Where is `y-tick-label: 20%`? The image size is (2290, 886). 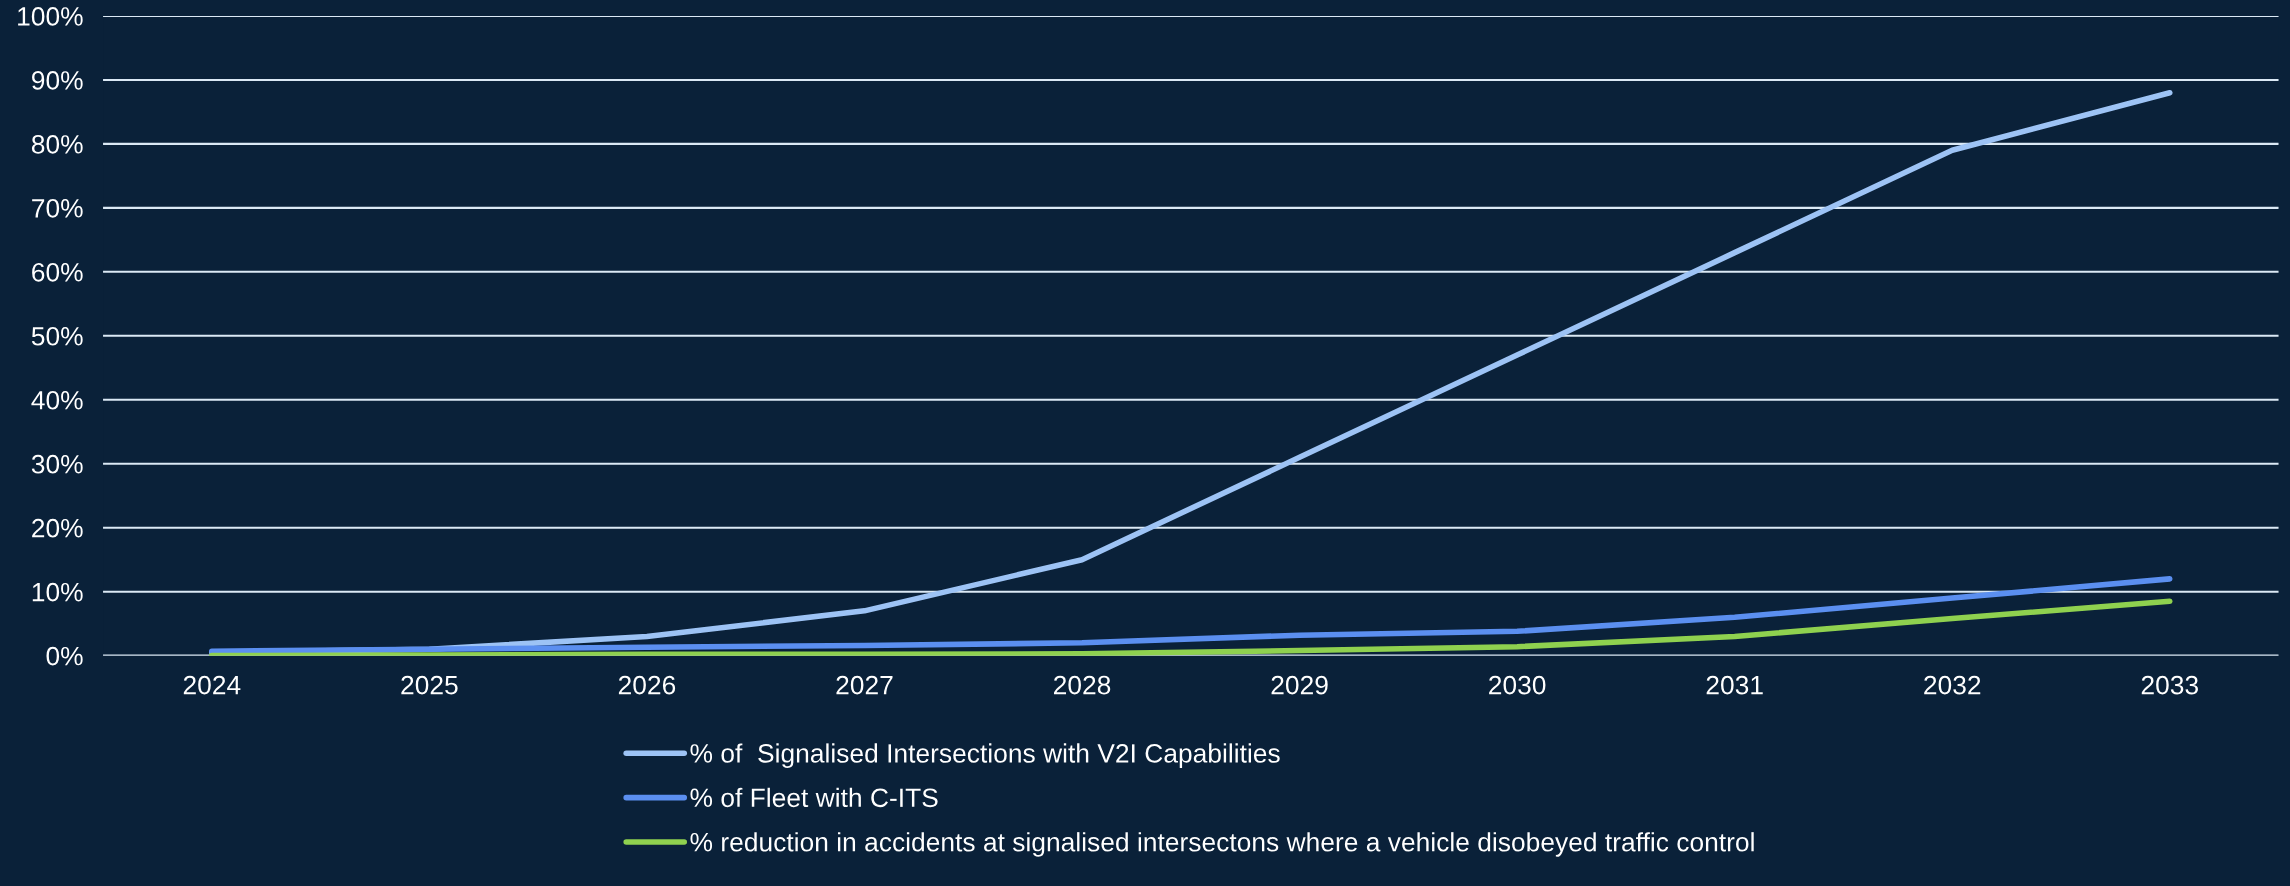
y-tick-label: 20% is located at coordinates (57, 528).